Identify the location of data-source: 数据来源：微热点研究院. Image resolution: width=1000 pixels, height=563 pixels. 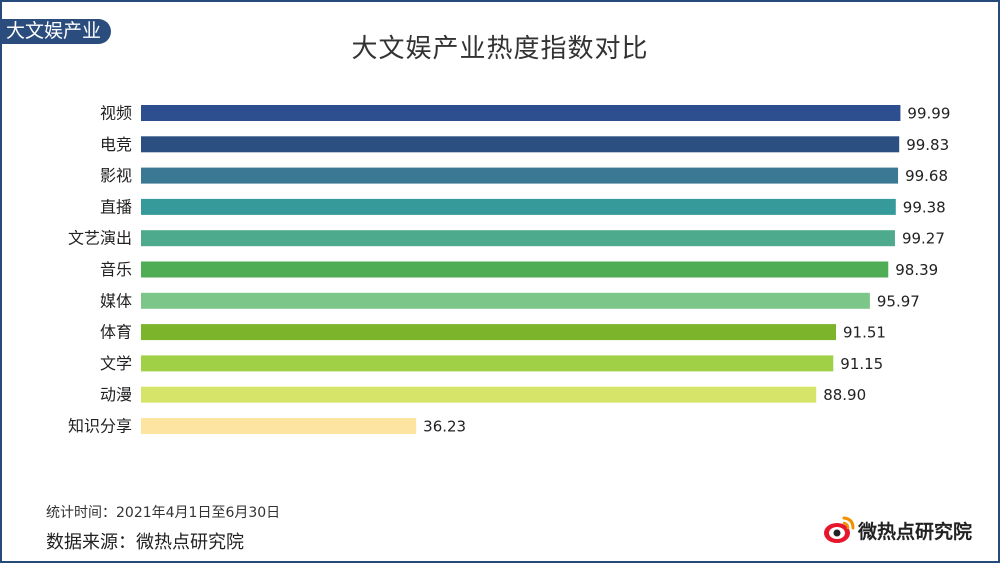
(145, 542).